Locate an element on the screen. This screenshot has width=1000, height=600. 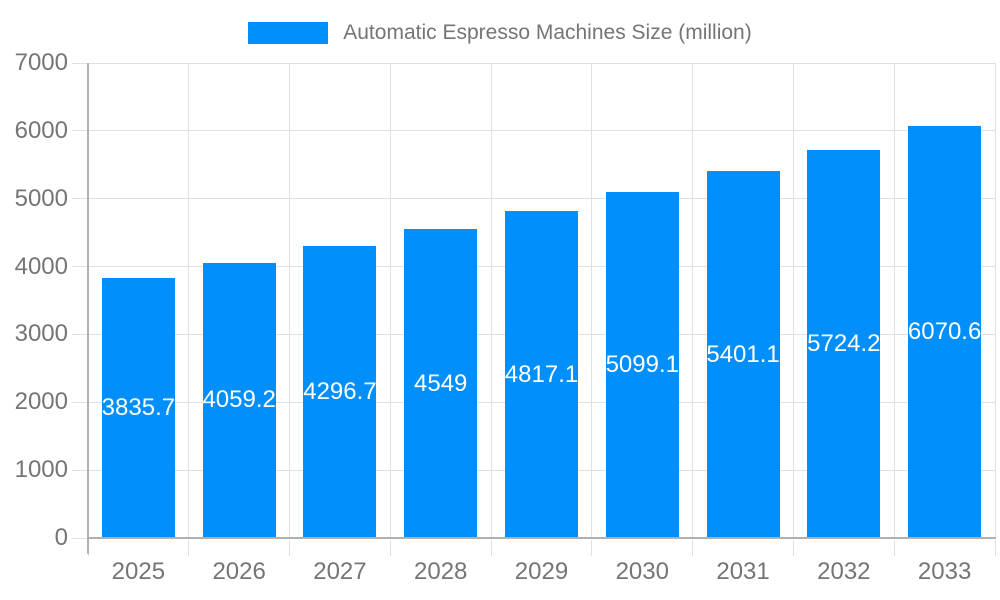
bar-2033 is located at coordinates (945, 332).